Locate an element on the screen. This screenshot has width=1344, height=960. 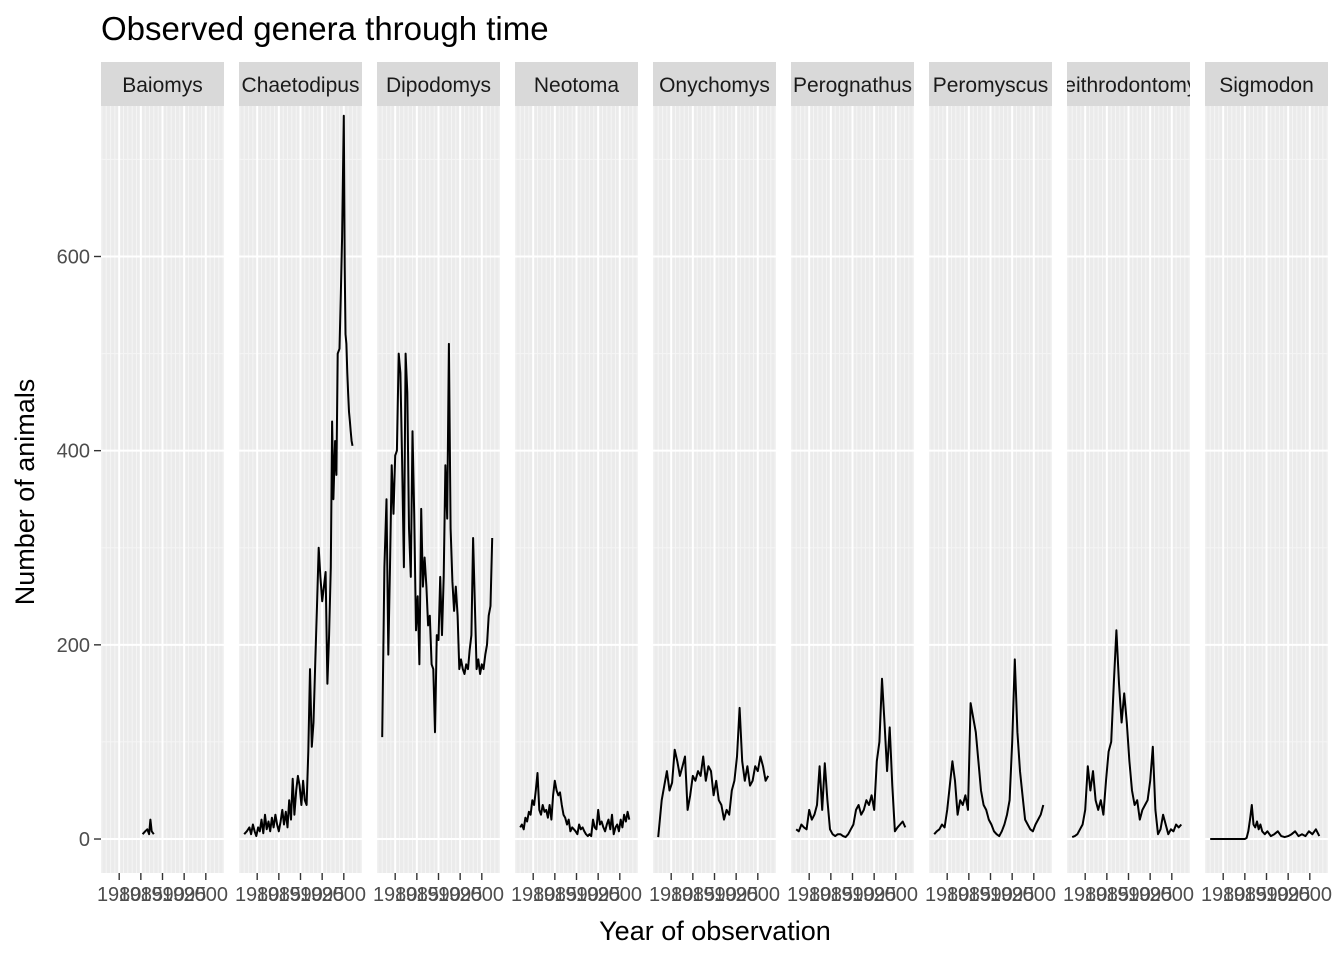
series-line-baiomys is located at coordinates (148, 827).